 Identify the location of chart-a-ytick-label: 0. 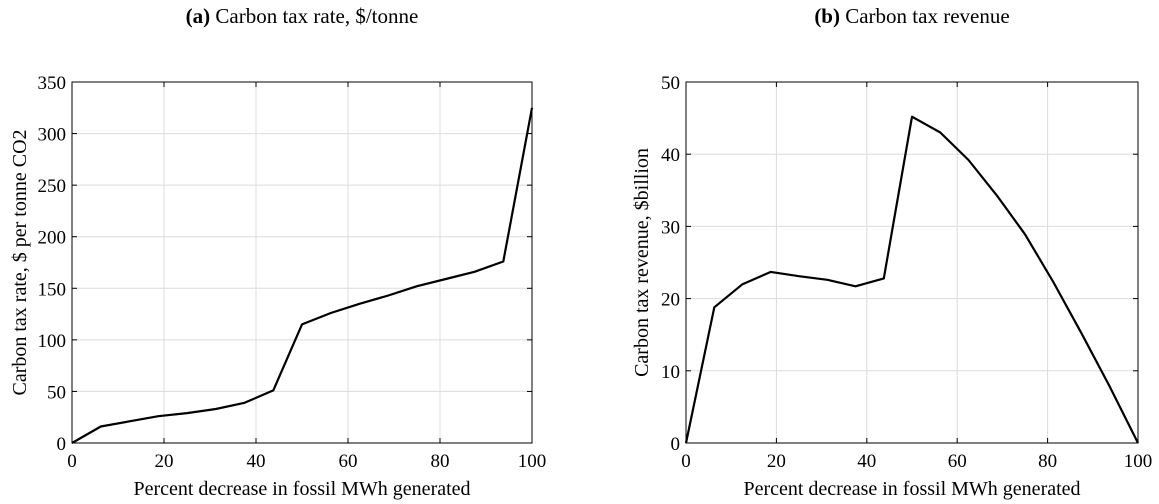
(62, 444).